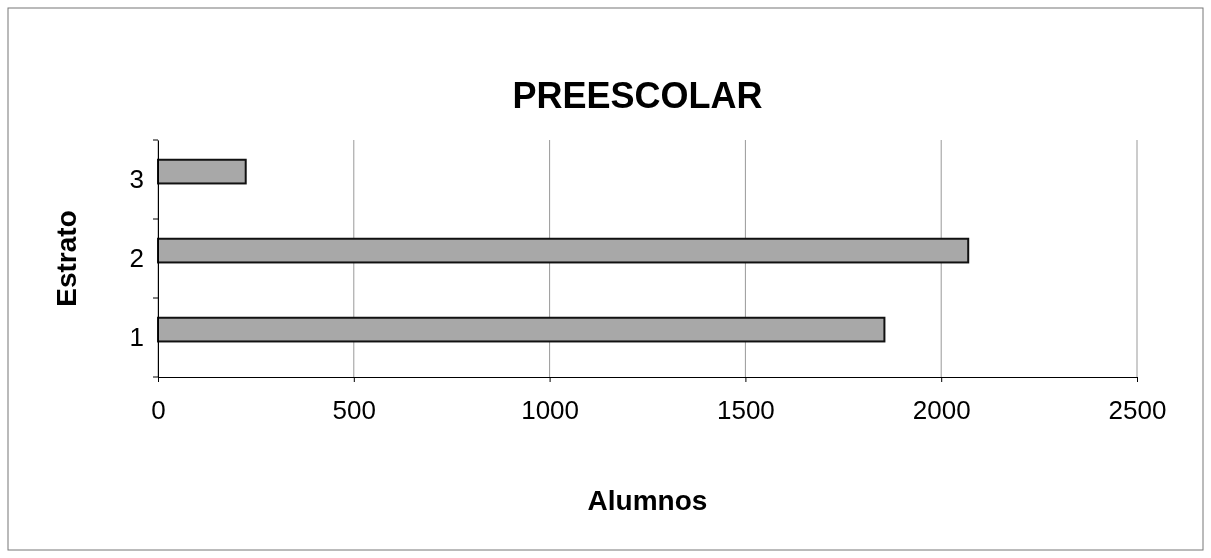 This screenshot has height=558, width=1211. Describe the element at coordinates (941, 409) in the screenshot. I see `x-tick-label: 2000` at that location.